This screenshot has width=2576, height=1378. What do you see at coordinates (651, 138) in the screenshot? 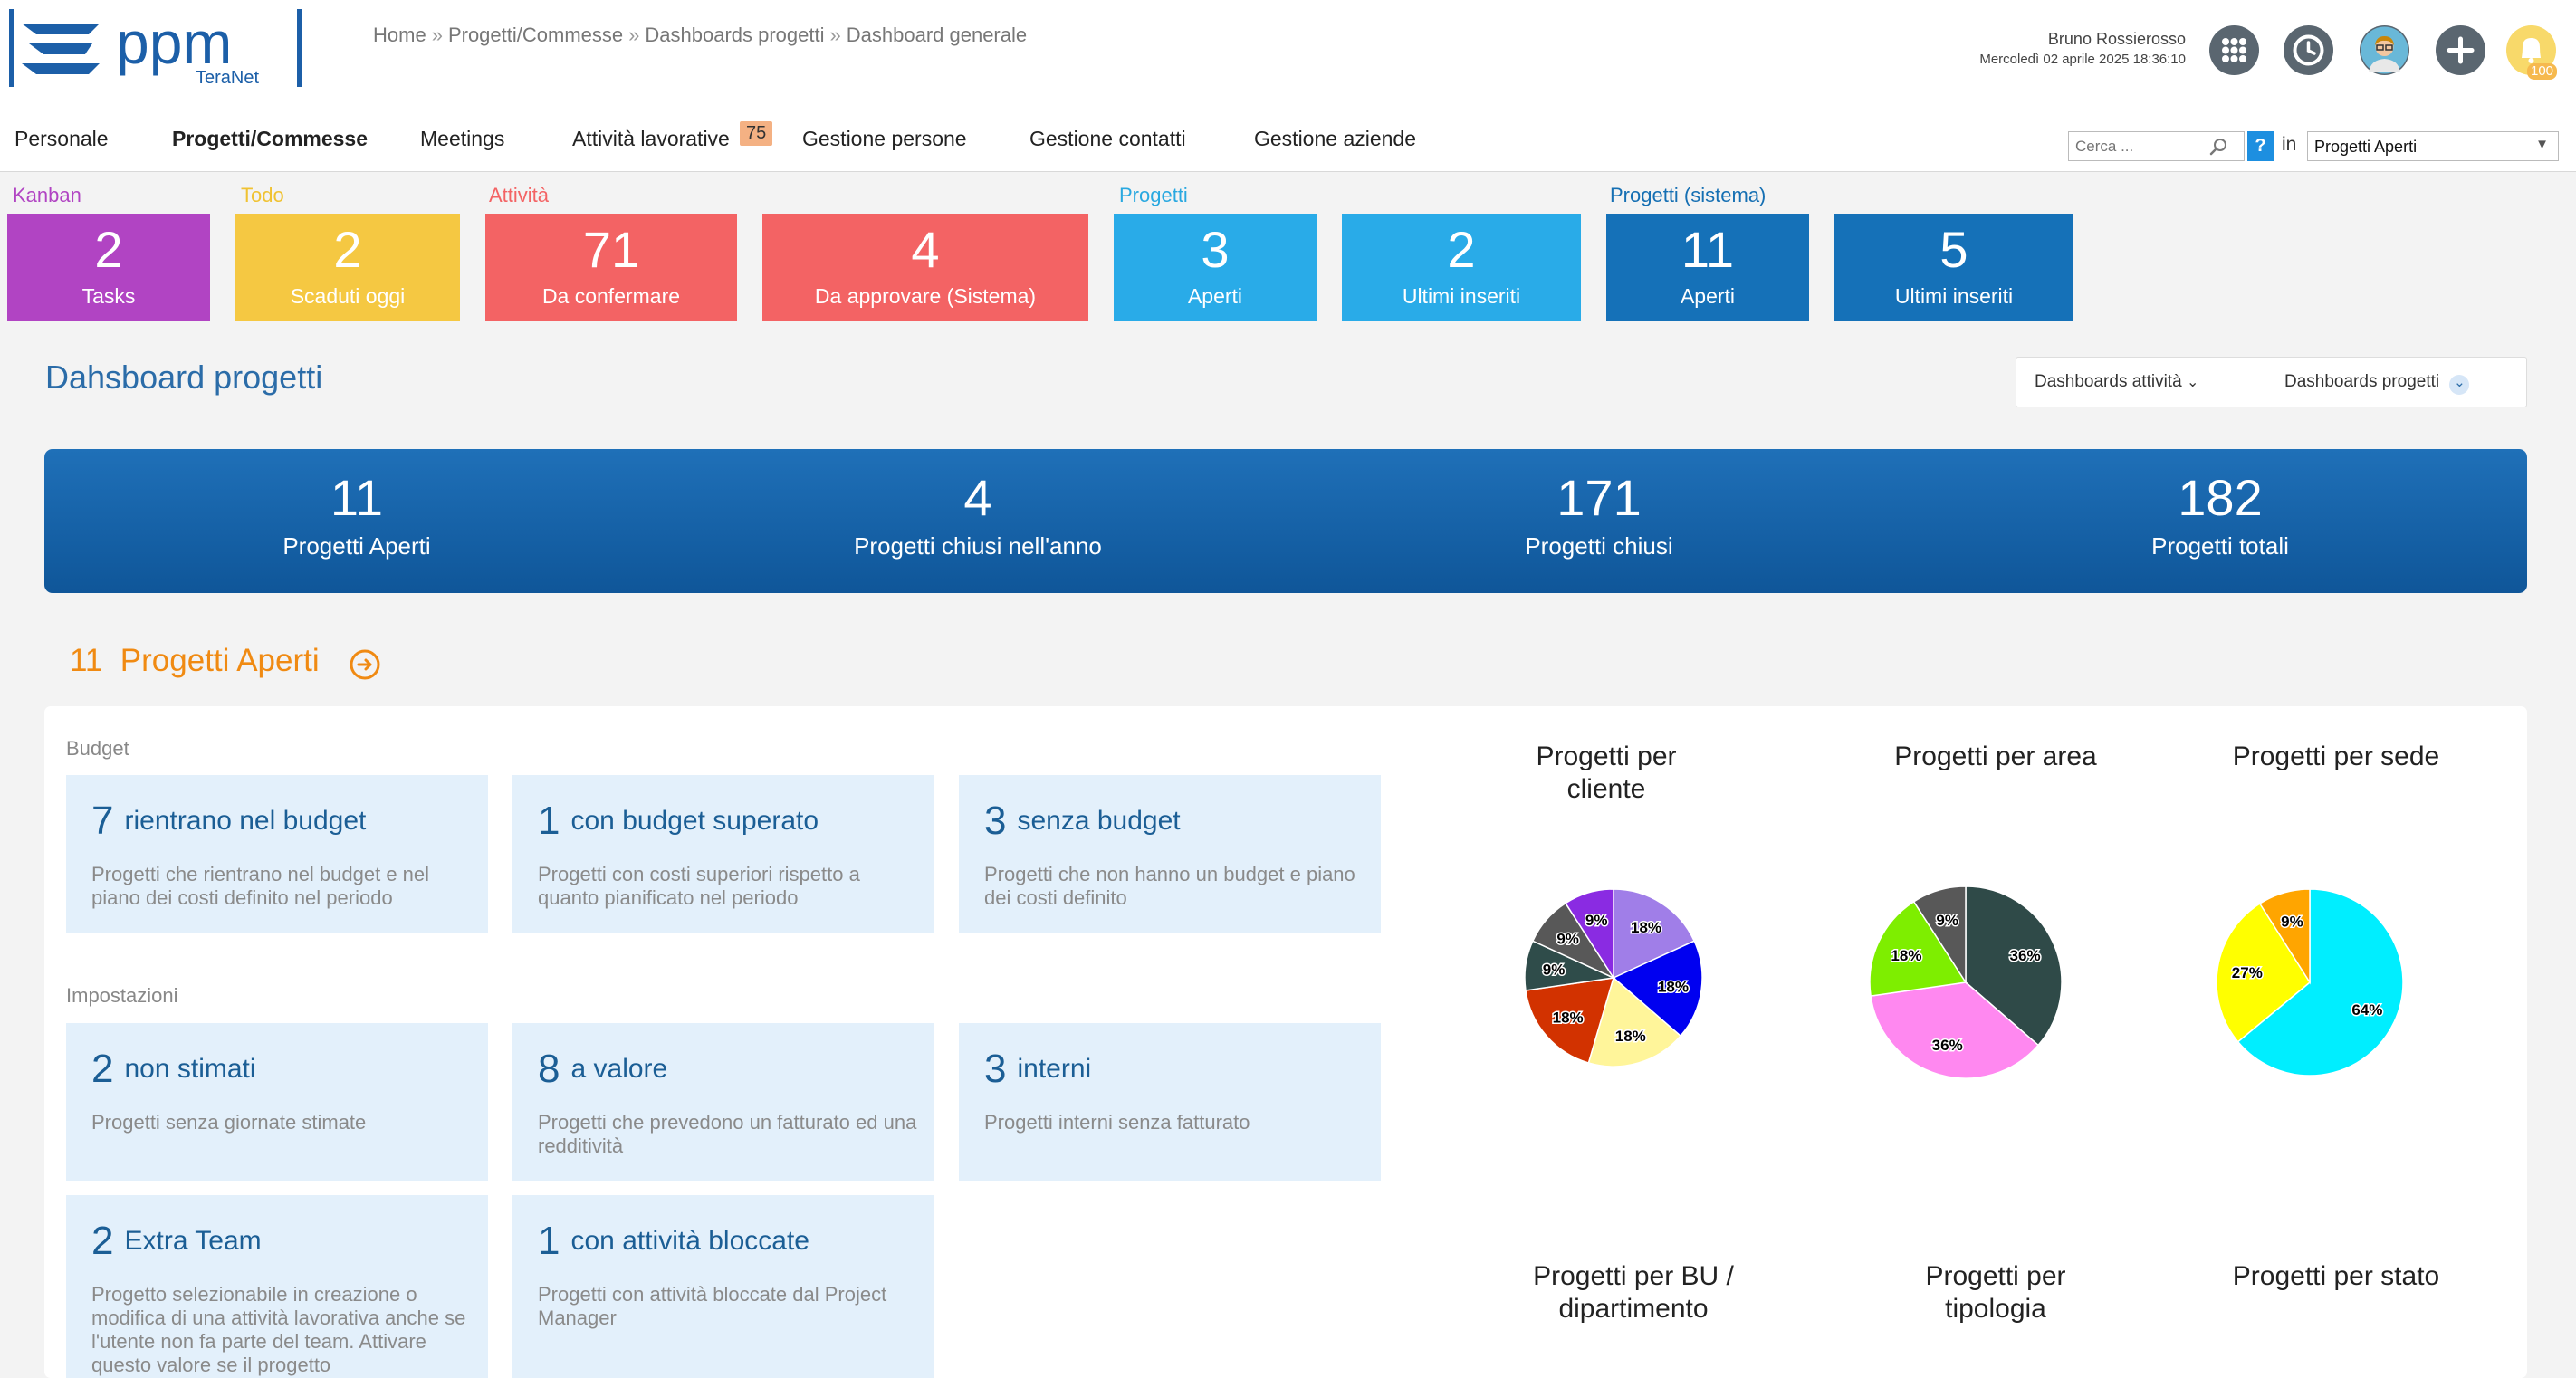
I see `nav-attivita-lavorative: Attività lavorative` at bounding box center [651, 138].